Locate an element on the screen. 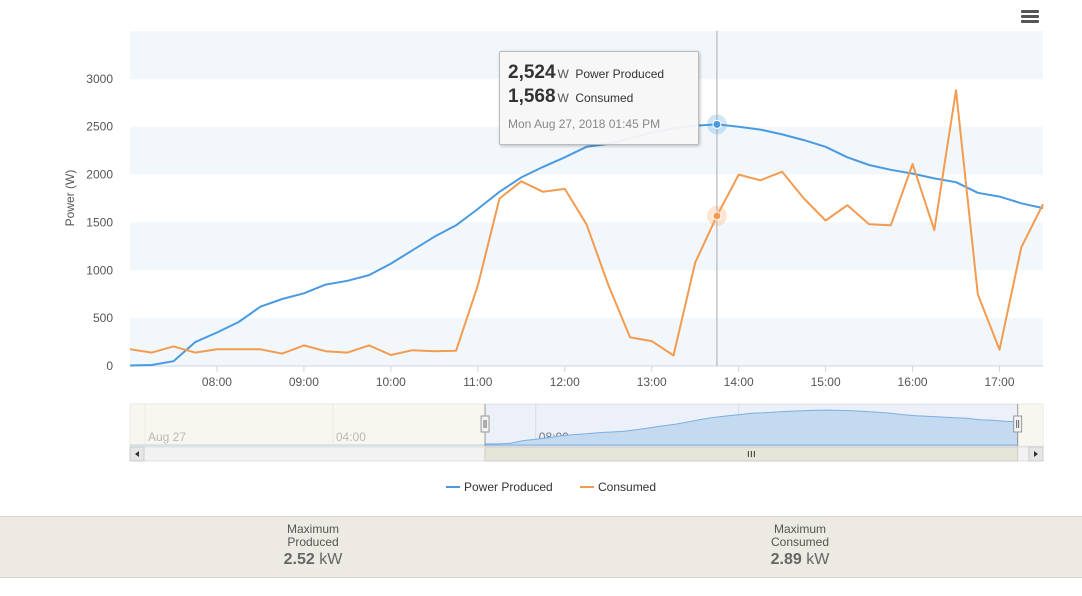  y-tick-label: 3000 is located at coordinates (99, 79).